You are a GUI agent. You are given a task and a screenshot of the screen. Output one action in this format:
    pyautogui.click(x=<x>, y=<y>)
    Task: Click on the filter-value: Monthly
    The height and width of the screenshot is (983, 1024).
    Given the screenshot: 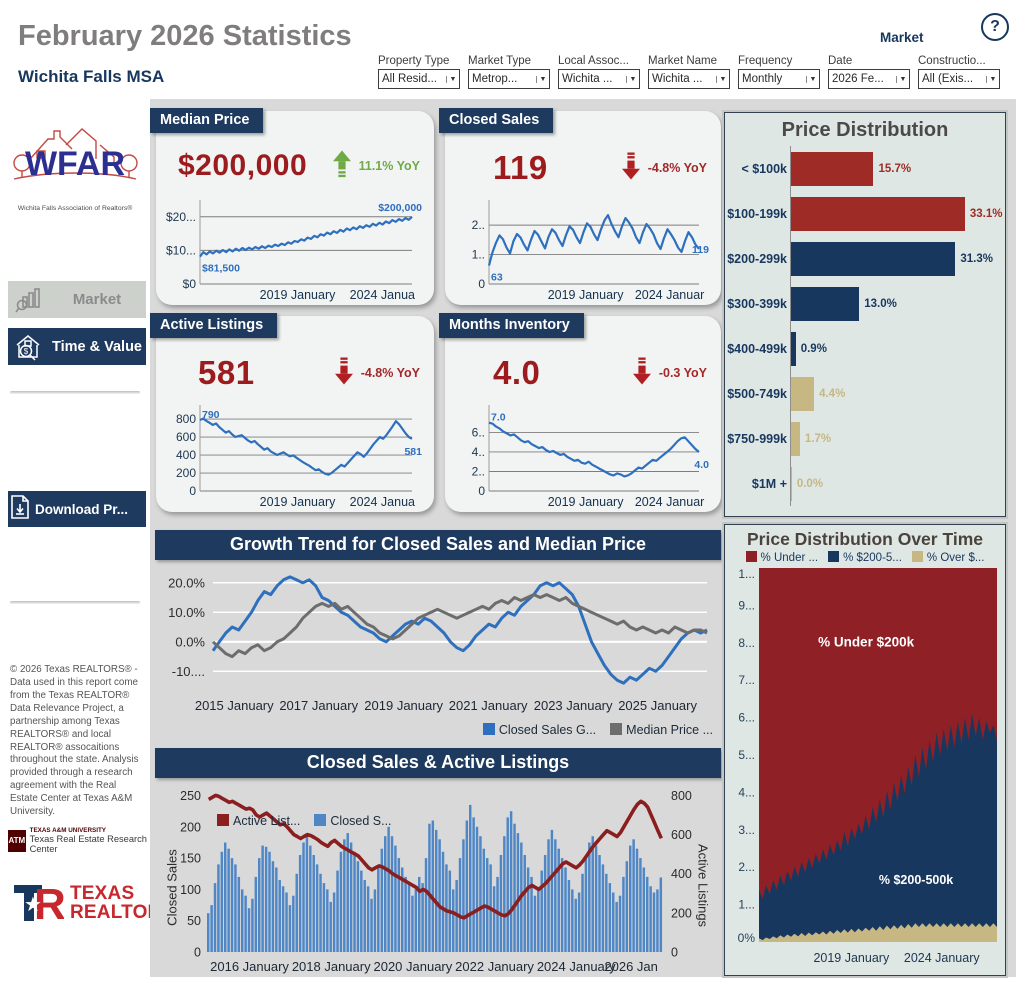 What is the action you would take?
    pyautogui.click(x=762, y=79)
    